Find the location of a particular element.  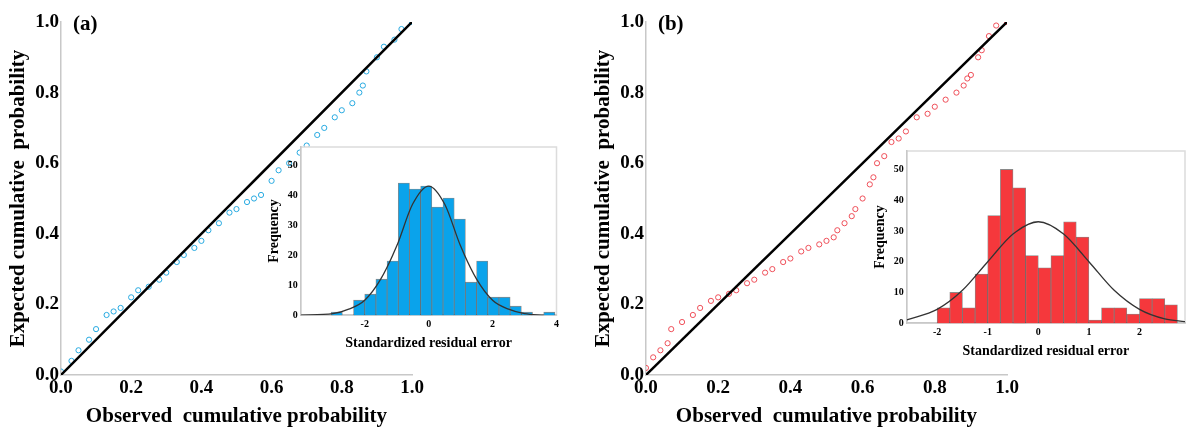

annotation: (a) is located at coordinates (85, 22).